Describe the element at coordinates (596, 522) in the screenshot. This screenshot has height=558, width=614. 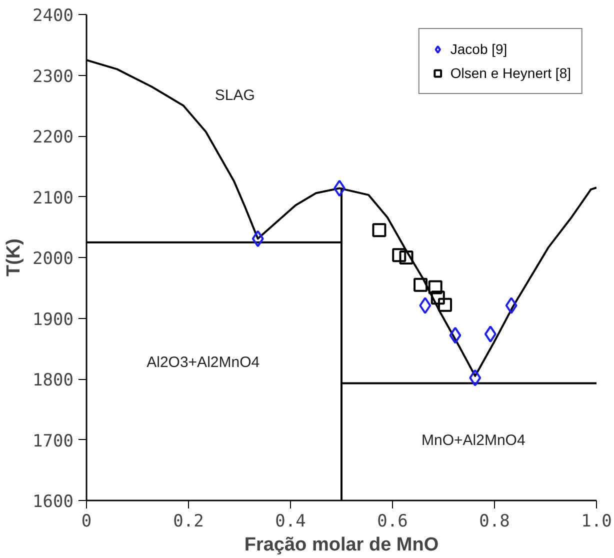
I see `x-tick-label: 1.0` at that location.